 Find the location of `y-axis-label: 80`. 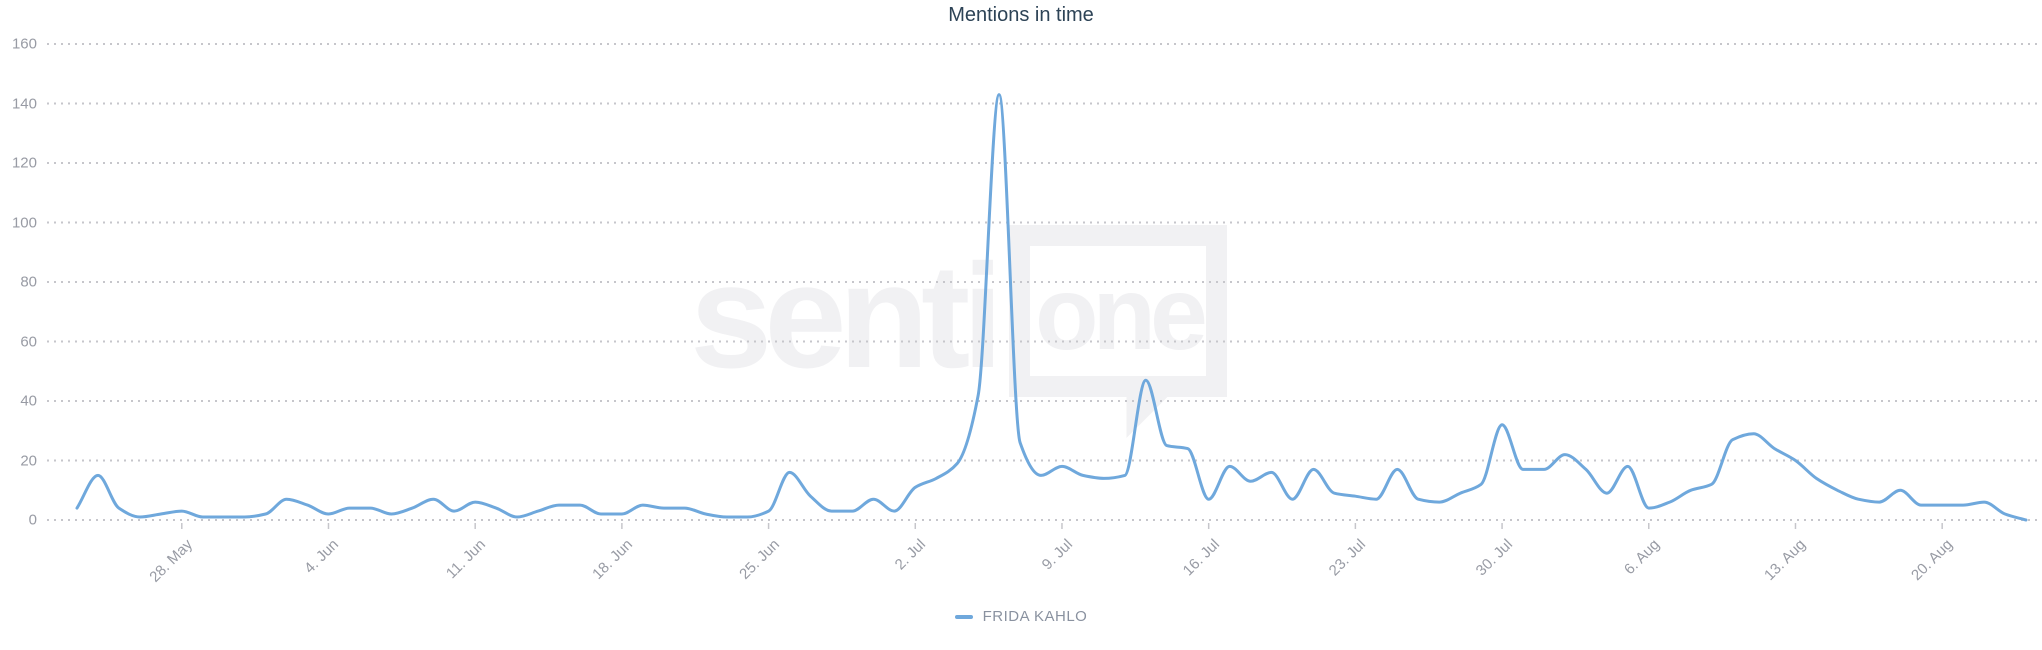

y-axis-label: 80 is located at coordinates (28, 282).